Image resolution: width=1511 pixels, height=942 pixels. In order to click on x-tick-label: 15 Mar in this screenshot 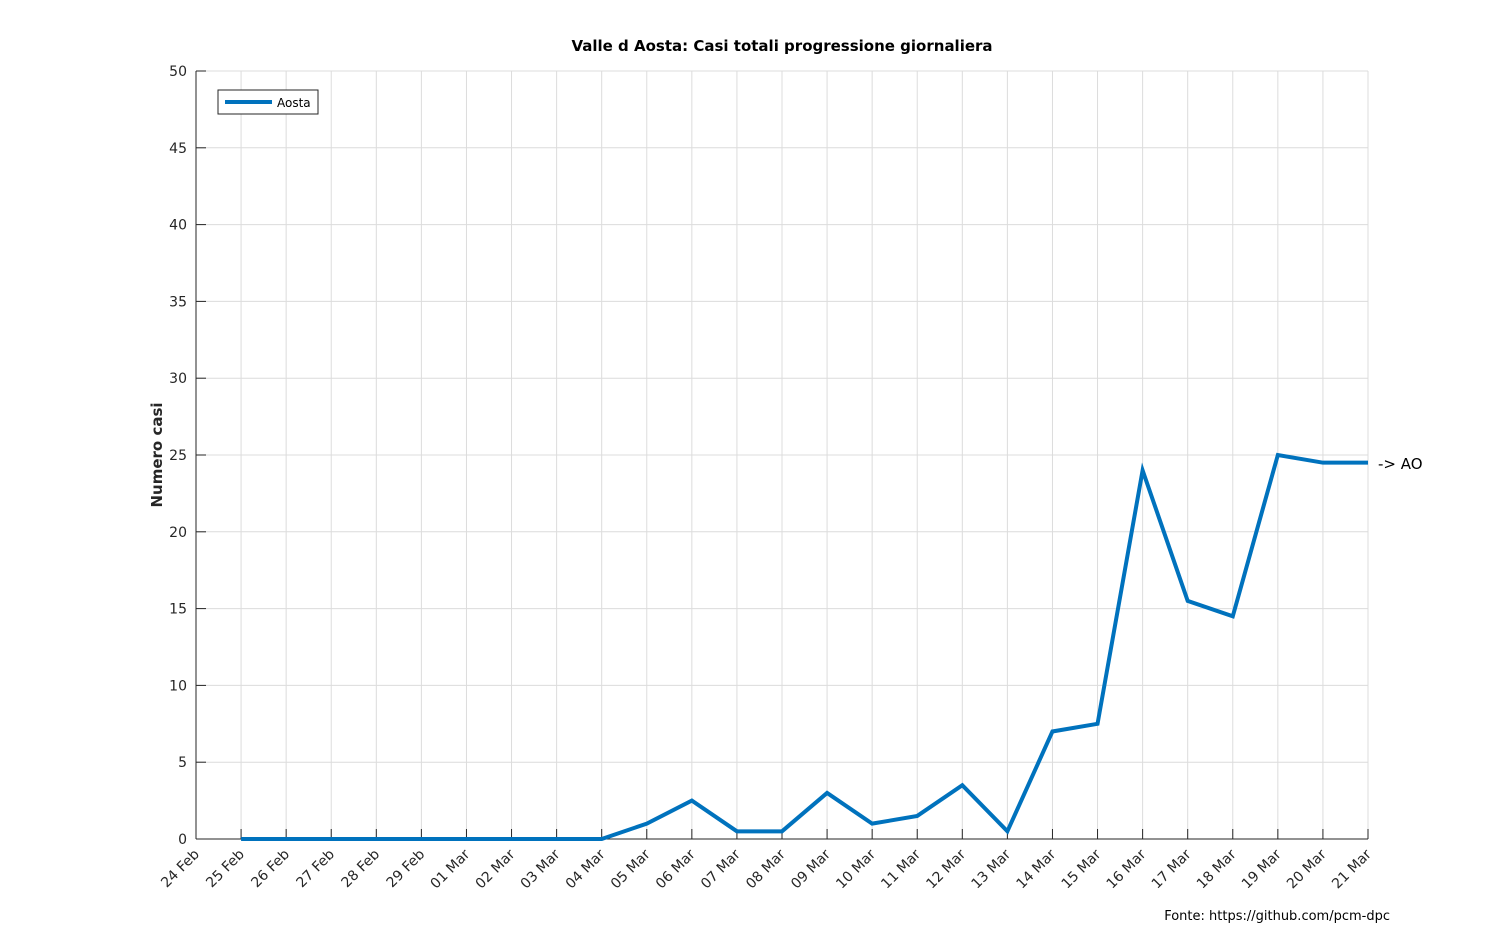, I will do `click(1082, 869)`.